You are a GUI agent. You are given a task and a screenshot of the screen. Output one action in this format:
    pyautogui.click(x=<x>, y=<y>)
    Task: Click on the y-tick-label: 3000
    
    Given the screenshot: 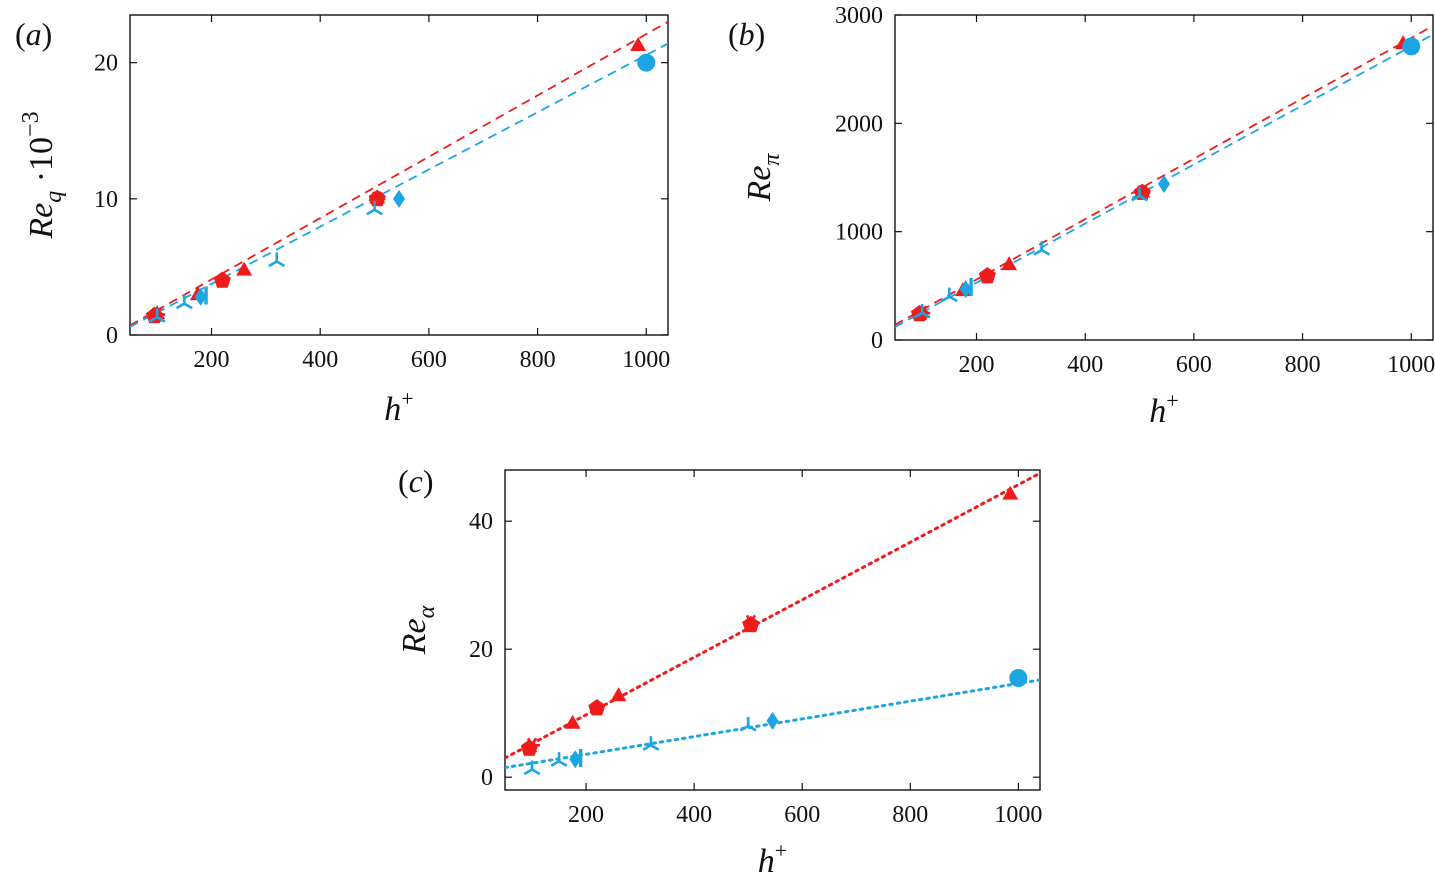 What is the action you would take?
    pyautogui.click(x=859, y=16)
    